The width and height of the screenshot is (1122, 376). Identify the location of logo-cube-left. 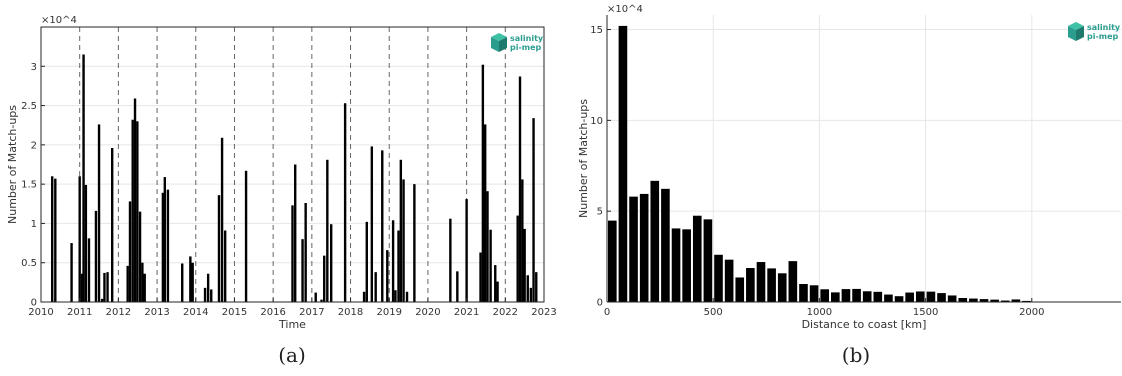
(1072, 33).